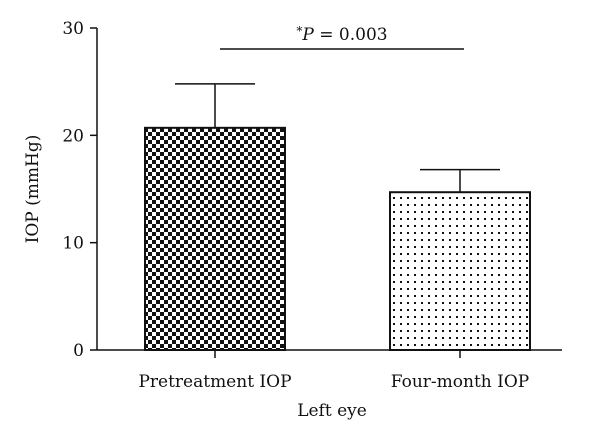  Describe the element at coordinates (214, 382) in the screenshot. I see `x-tick-label: Pretreatment IOP` at that location.